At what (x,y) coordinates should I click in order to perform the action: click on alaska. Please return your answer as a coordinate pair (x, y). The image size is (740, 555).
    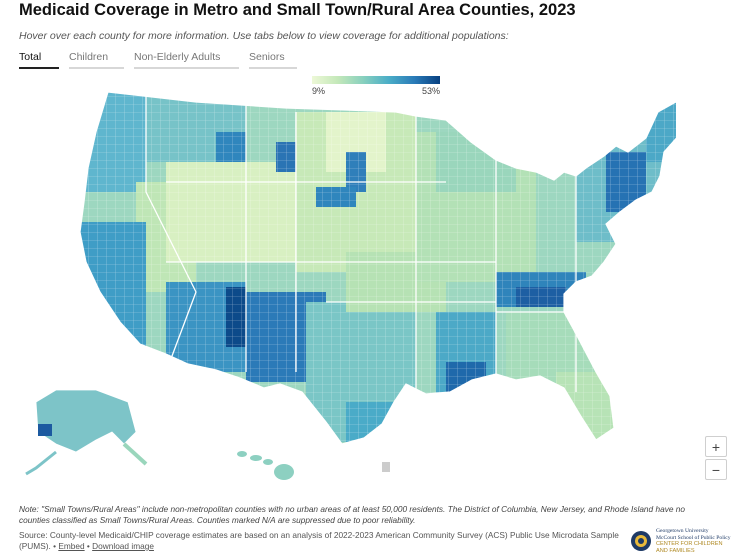
    Looking at the image, I should click on (86, 432).